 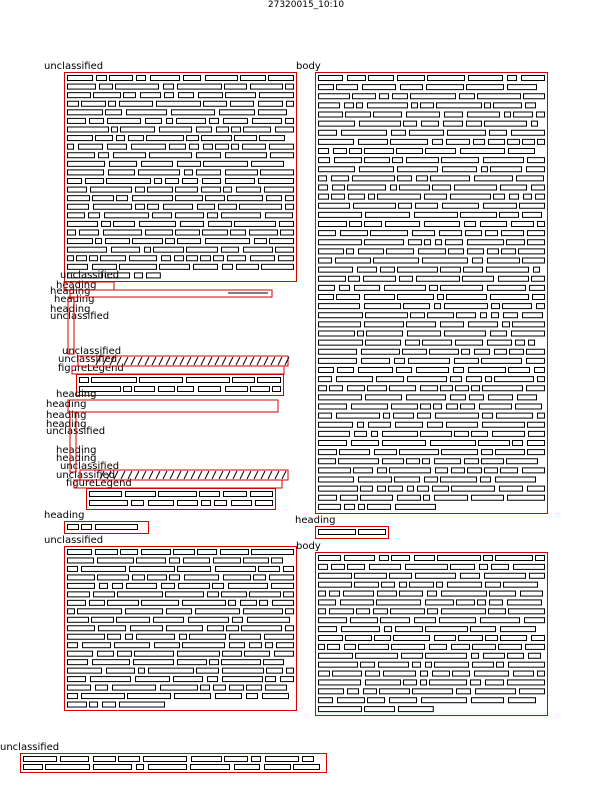 I want to click on word-glyphs, so click(x=180, y=628).